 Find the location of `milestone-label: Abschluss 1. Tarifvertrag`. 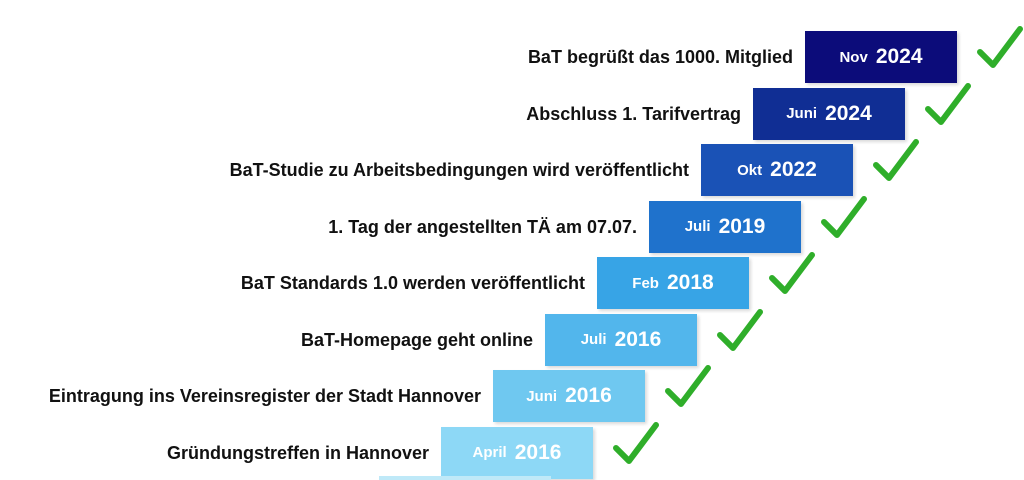

milestone-label: Abschluss 1. Tarifvertrag is located at coordinates (633, 113).